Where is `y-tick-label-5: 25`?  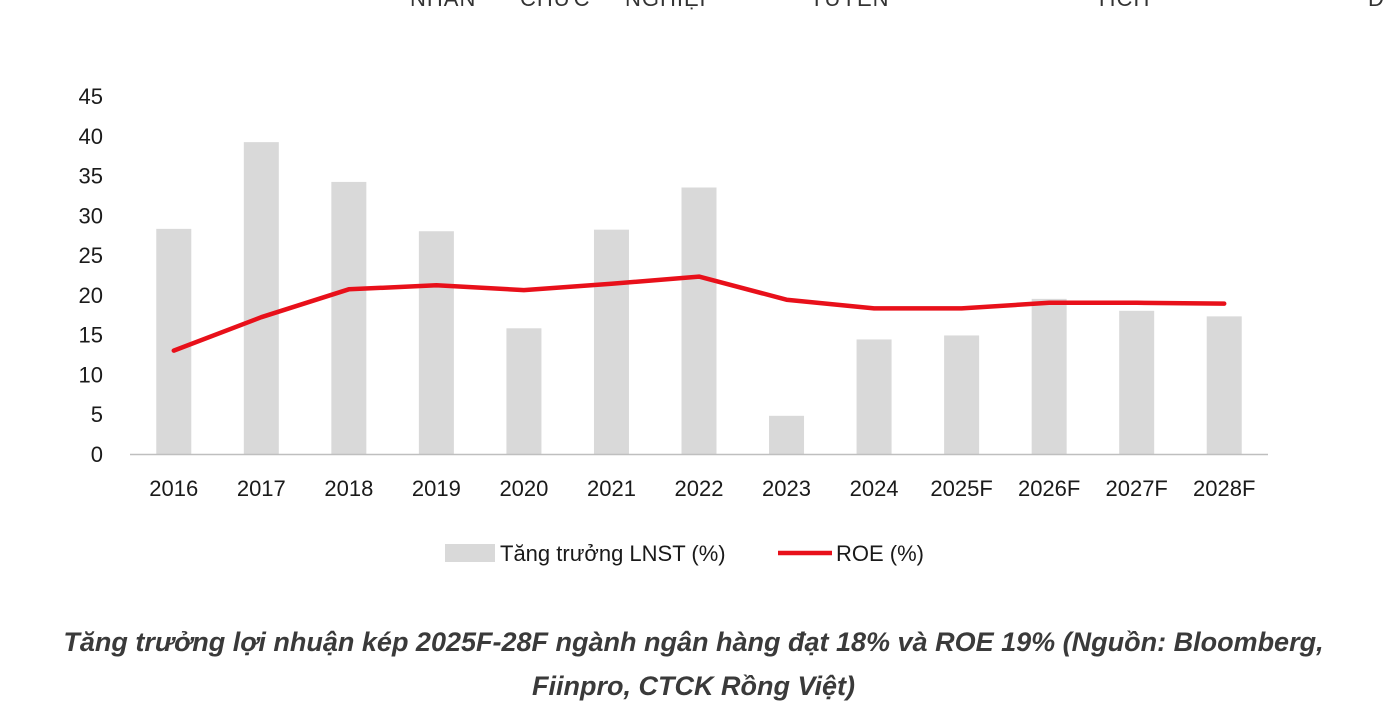 y-tick-label-5: 25 is located at coordinates (91, 255).